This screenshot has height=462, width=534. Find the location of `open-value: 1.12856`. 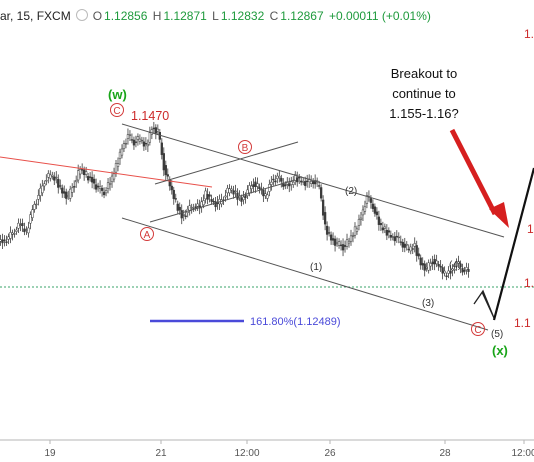

open-value: 1.12856 is located at coordinates (126, 16).